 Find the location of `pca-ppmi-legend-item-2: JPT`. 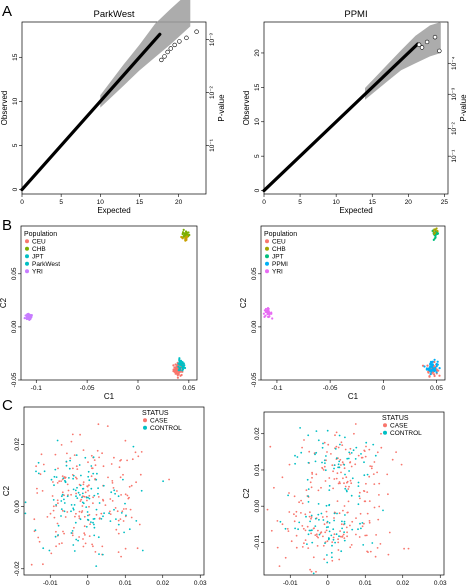

pca-ppmi-legend-item-2: JPT is located at coordinates (278, 257).